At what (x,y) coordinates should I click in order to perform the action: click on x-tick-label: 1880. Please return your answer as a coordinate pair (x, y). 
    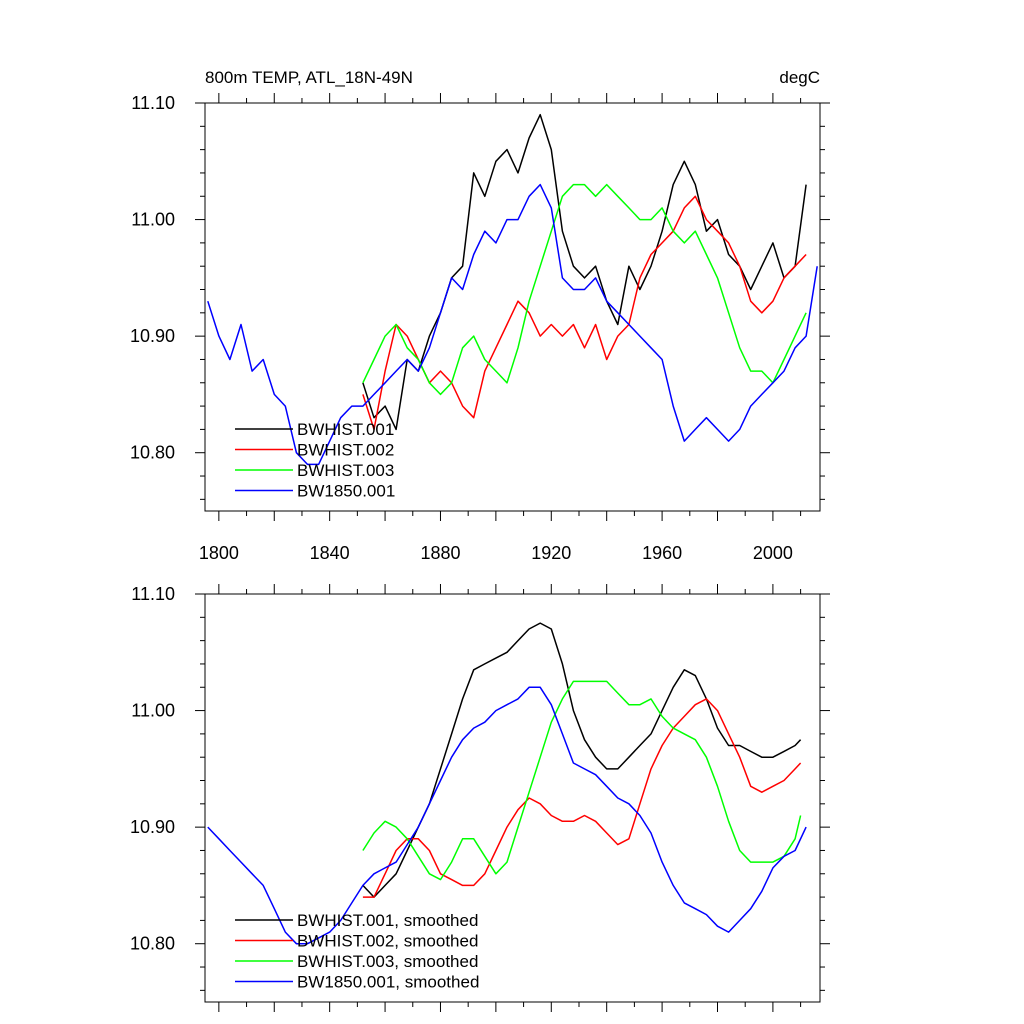
    Looking at the image, I should click on (440, 553).